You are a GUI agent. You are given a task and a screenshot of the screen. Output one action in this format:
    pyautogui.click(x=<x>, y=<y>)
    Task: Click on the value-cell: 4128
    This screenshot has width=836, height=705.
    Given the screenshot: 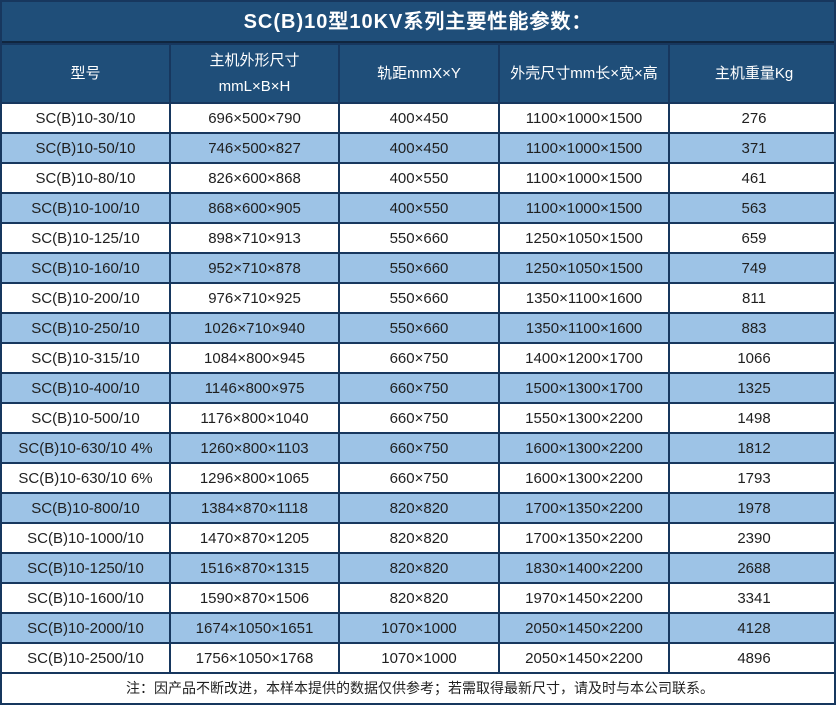 What is the action you would take?
    pyautogui.click(x=751, y=628)
    